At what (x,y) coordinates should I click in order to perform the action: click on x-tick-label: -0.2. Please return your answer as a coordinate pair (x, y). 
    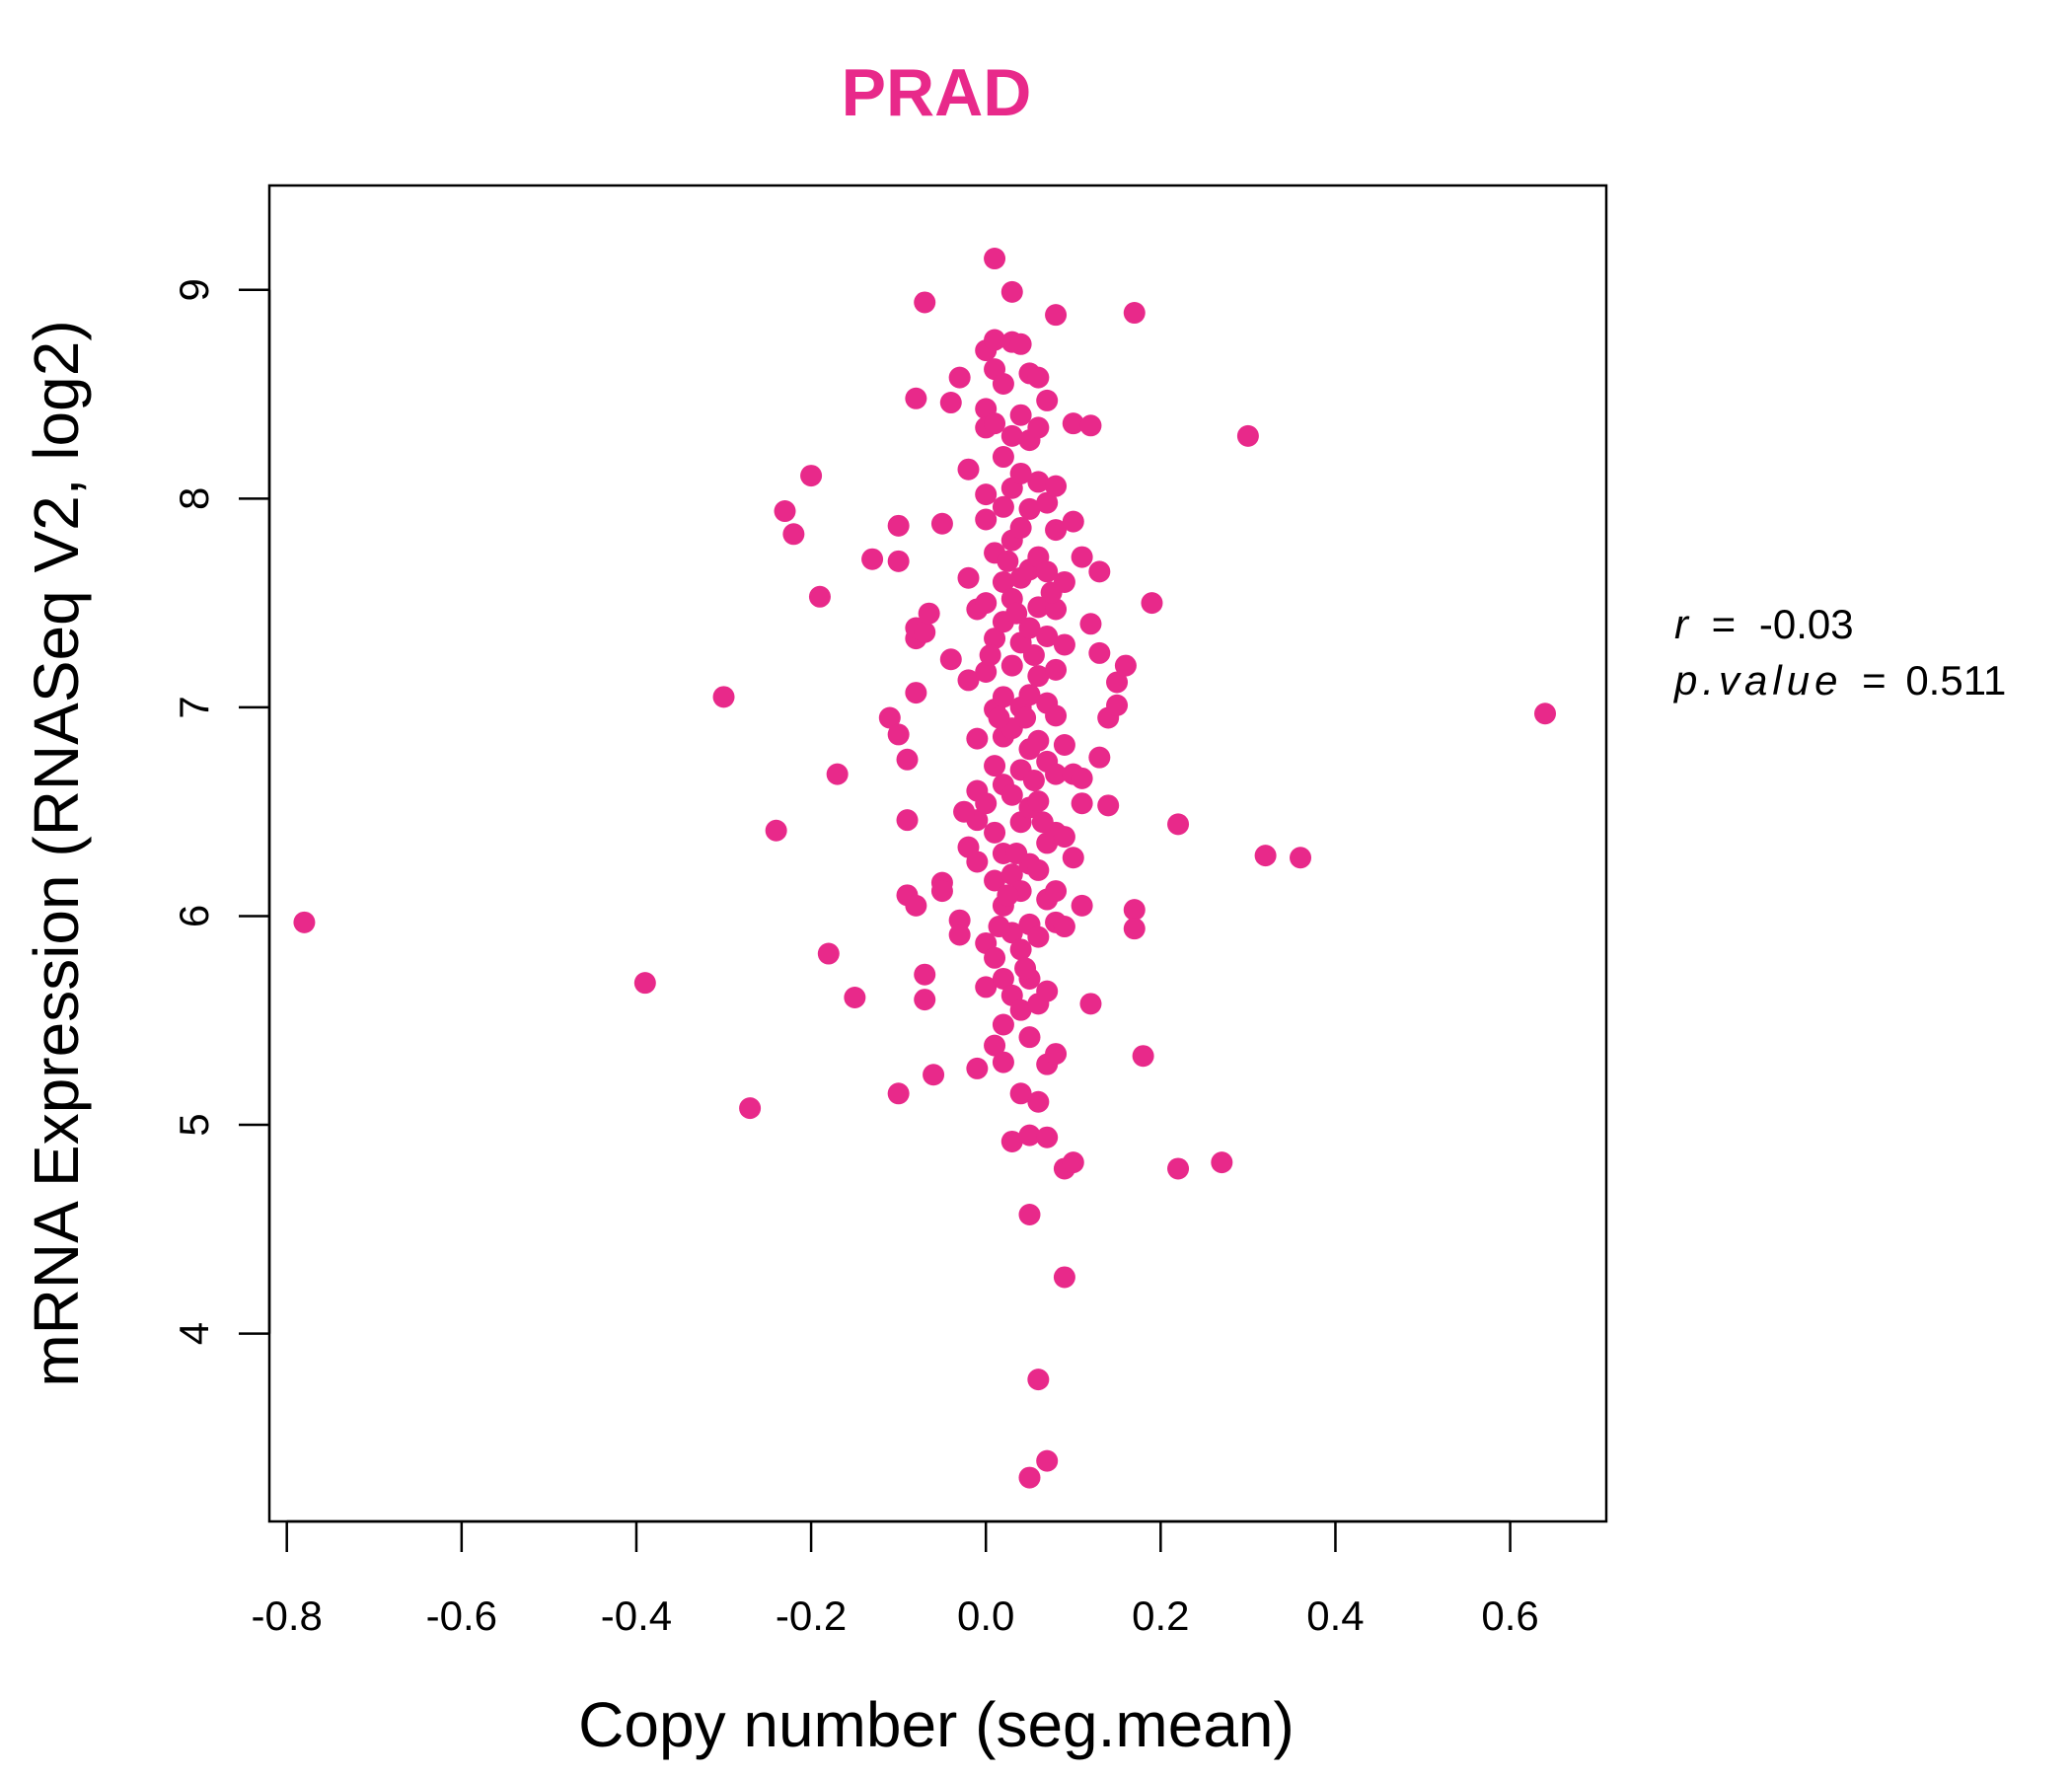
    Looking at the image, I should click on (812, 1616).